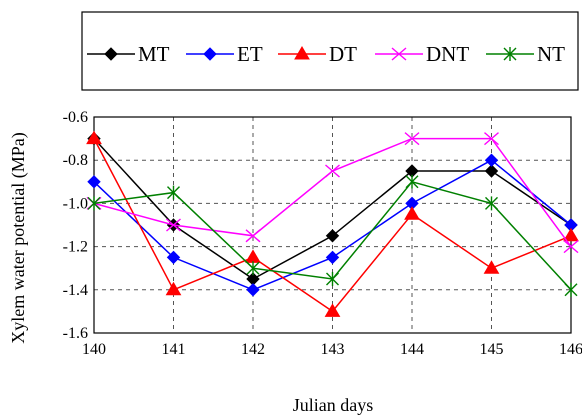 This screenshot has height=418, width=582. I want to click on legend-item-et-marker, so click(210, 54).